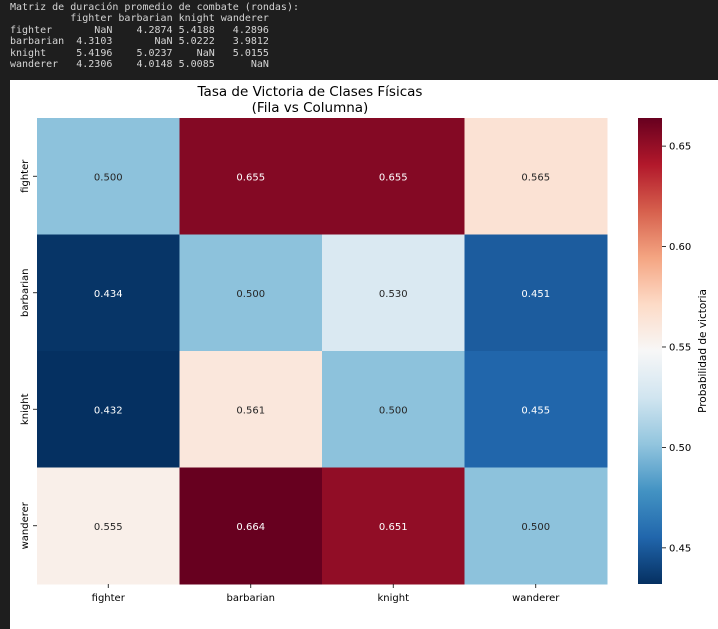 The height and width of the screenshot is (629, 718). Describe the element at coordinates (94, 65) in the screenshot. I see `console-cell: 4.2306` at that location.